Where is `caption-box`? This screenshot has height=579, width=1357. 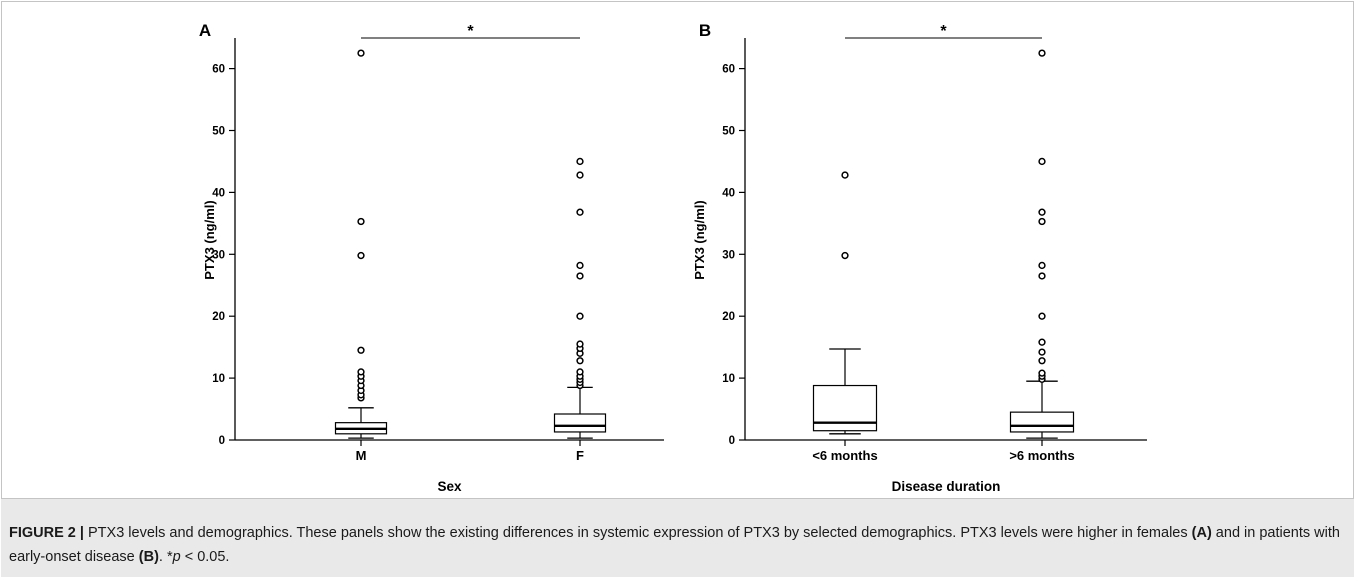 caption-box is located at coordinates (677, 537).